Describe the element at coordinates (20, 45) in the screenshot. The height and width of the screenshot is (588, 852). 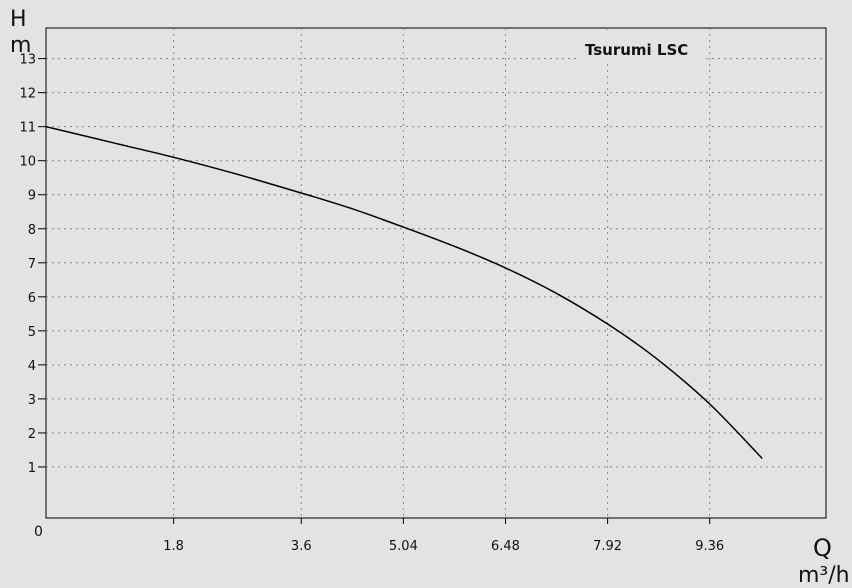
I see `y-axis-unit: m` at that location.